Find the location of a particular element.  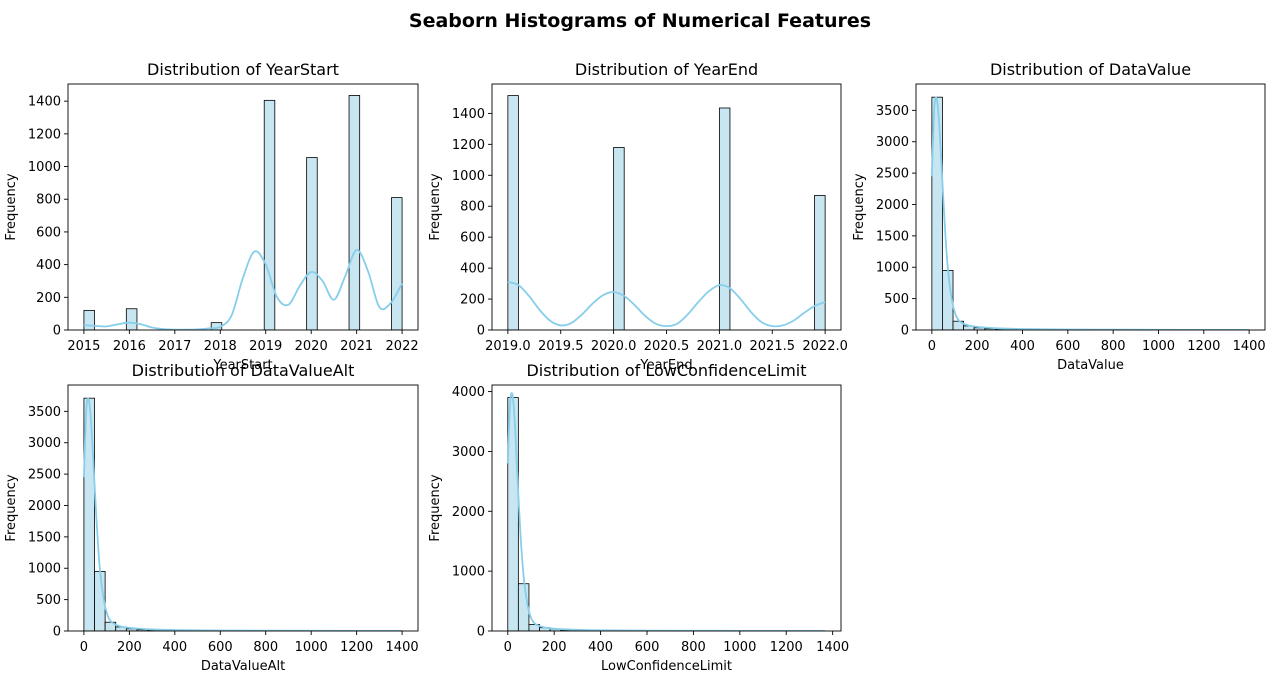

subplot-title: Distribution of YearEnd is located at coordinates (666, 69).